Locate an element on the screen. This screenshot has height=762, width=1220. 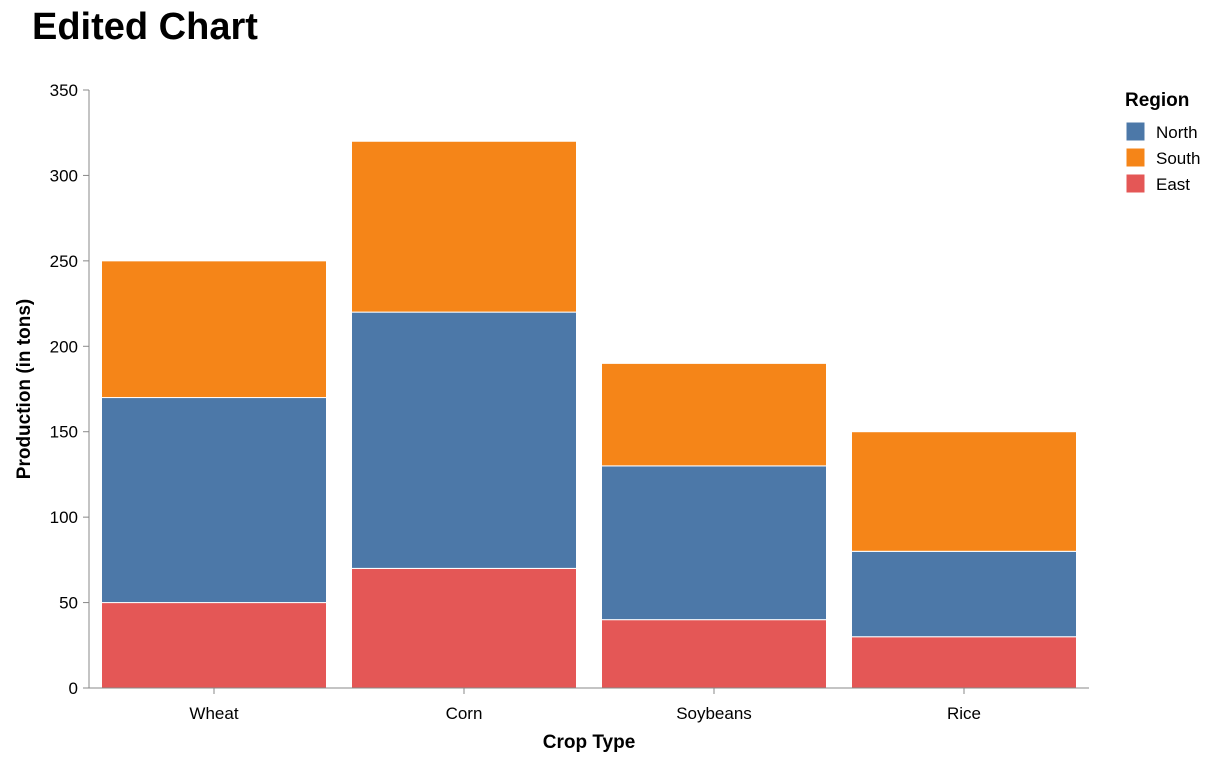
chart-title: Edited Chart is located at coordinates (145, 27).